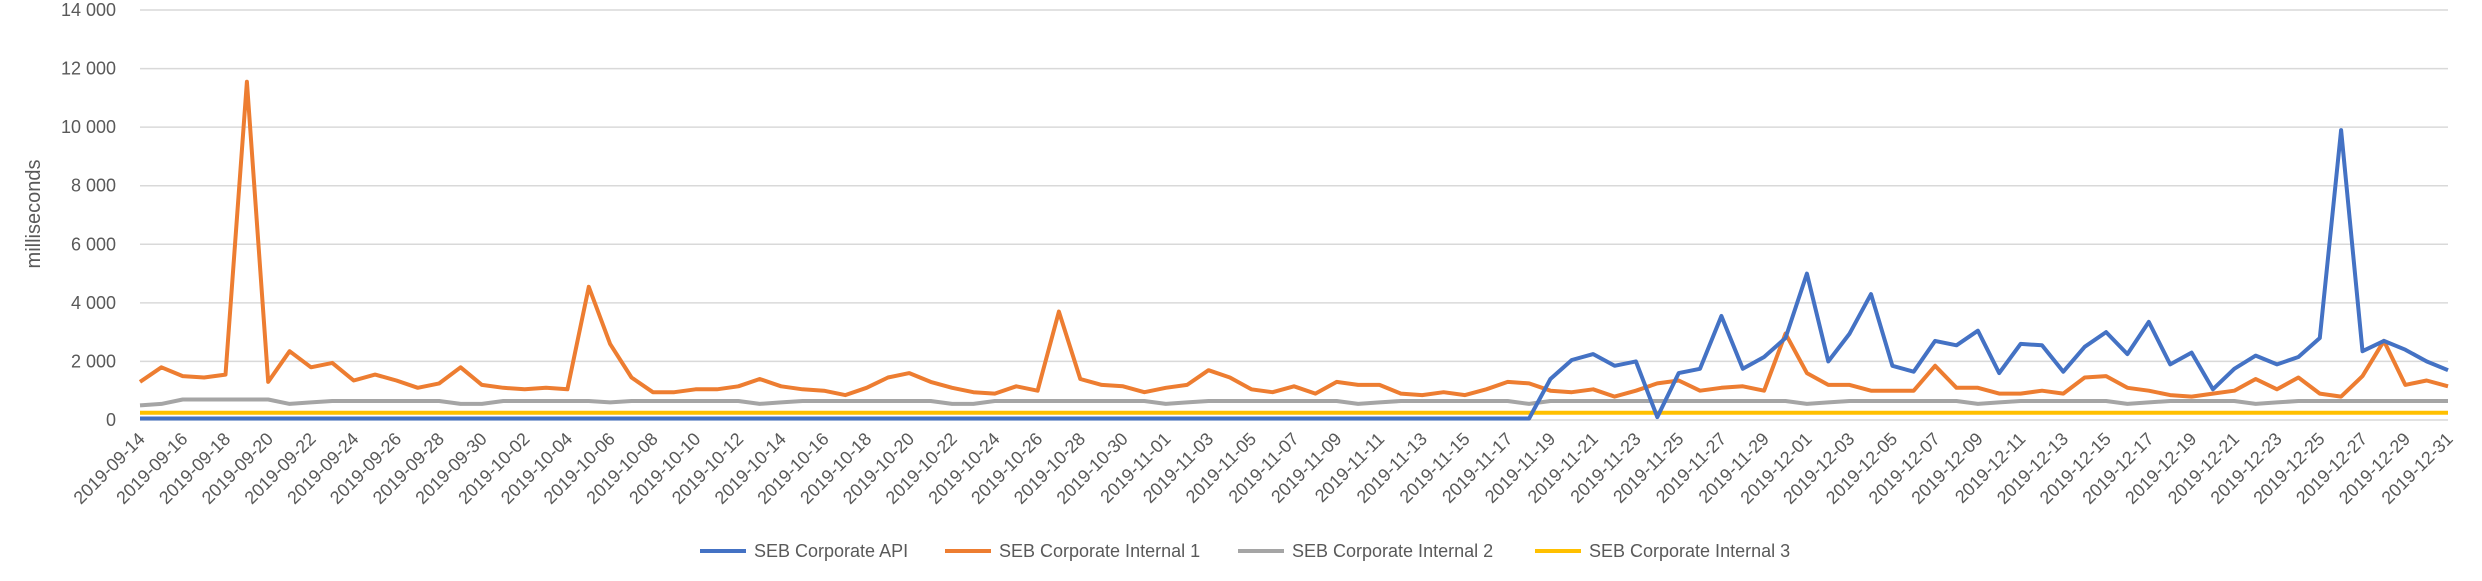 Image resolution: width=2482 pixels, height=581 pixels. Describe the element at coordinates (1392, 551) in the screenshot. I see `legend-label: SEB Corporate Internal 2` at that location.